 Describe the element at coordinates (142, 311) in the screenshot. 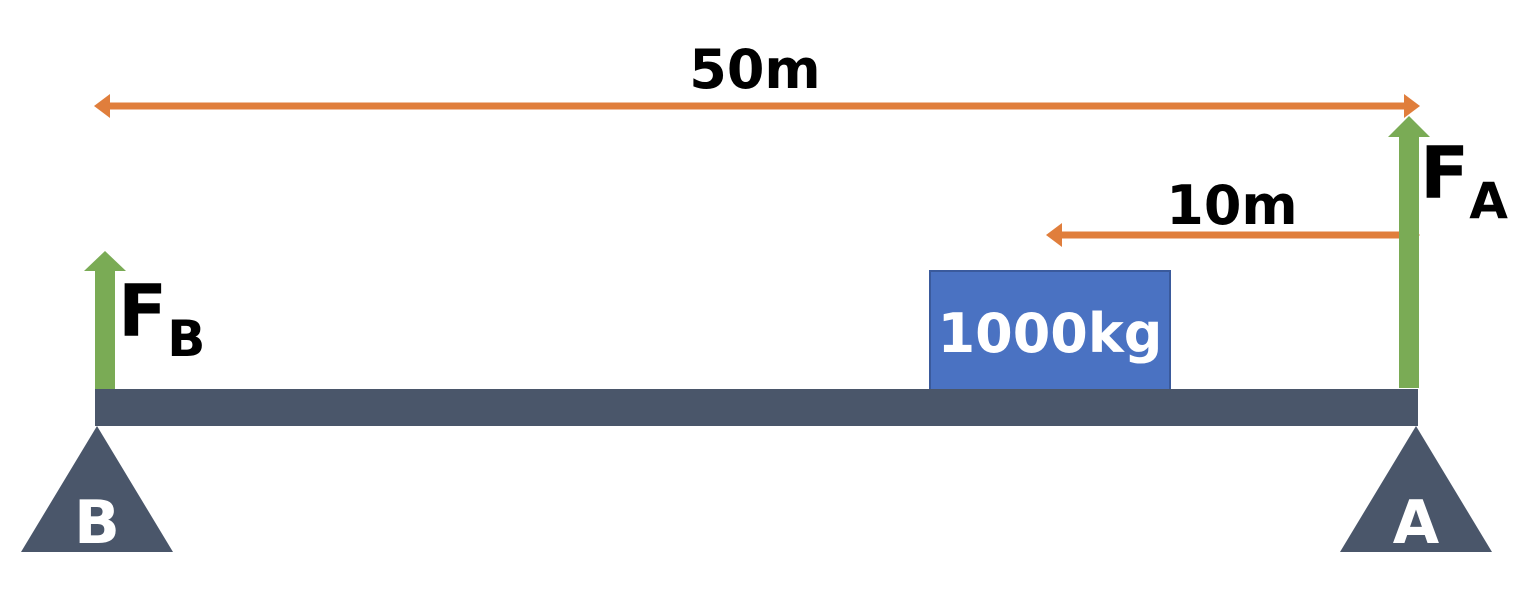

I see `force-label-left-main: F` at that location.